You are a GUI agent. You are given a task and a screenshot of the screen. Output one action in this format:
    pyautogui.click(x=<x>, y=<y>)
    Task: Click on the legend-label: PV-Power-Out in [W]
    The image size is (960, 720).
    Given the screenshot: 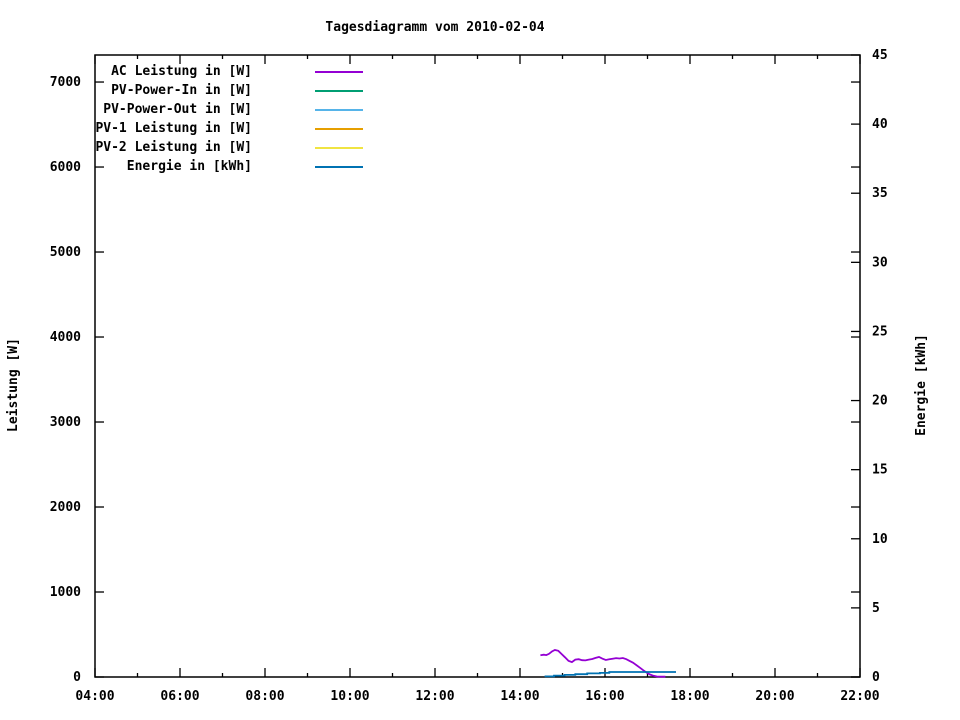 What is the action you would take?
    pyautogui.click(x=177, y=109)
    